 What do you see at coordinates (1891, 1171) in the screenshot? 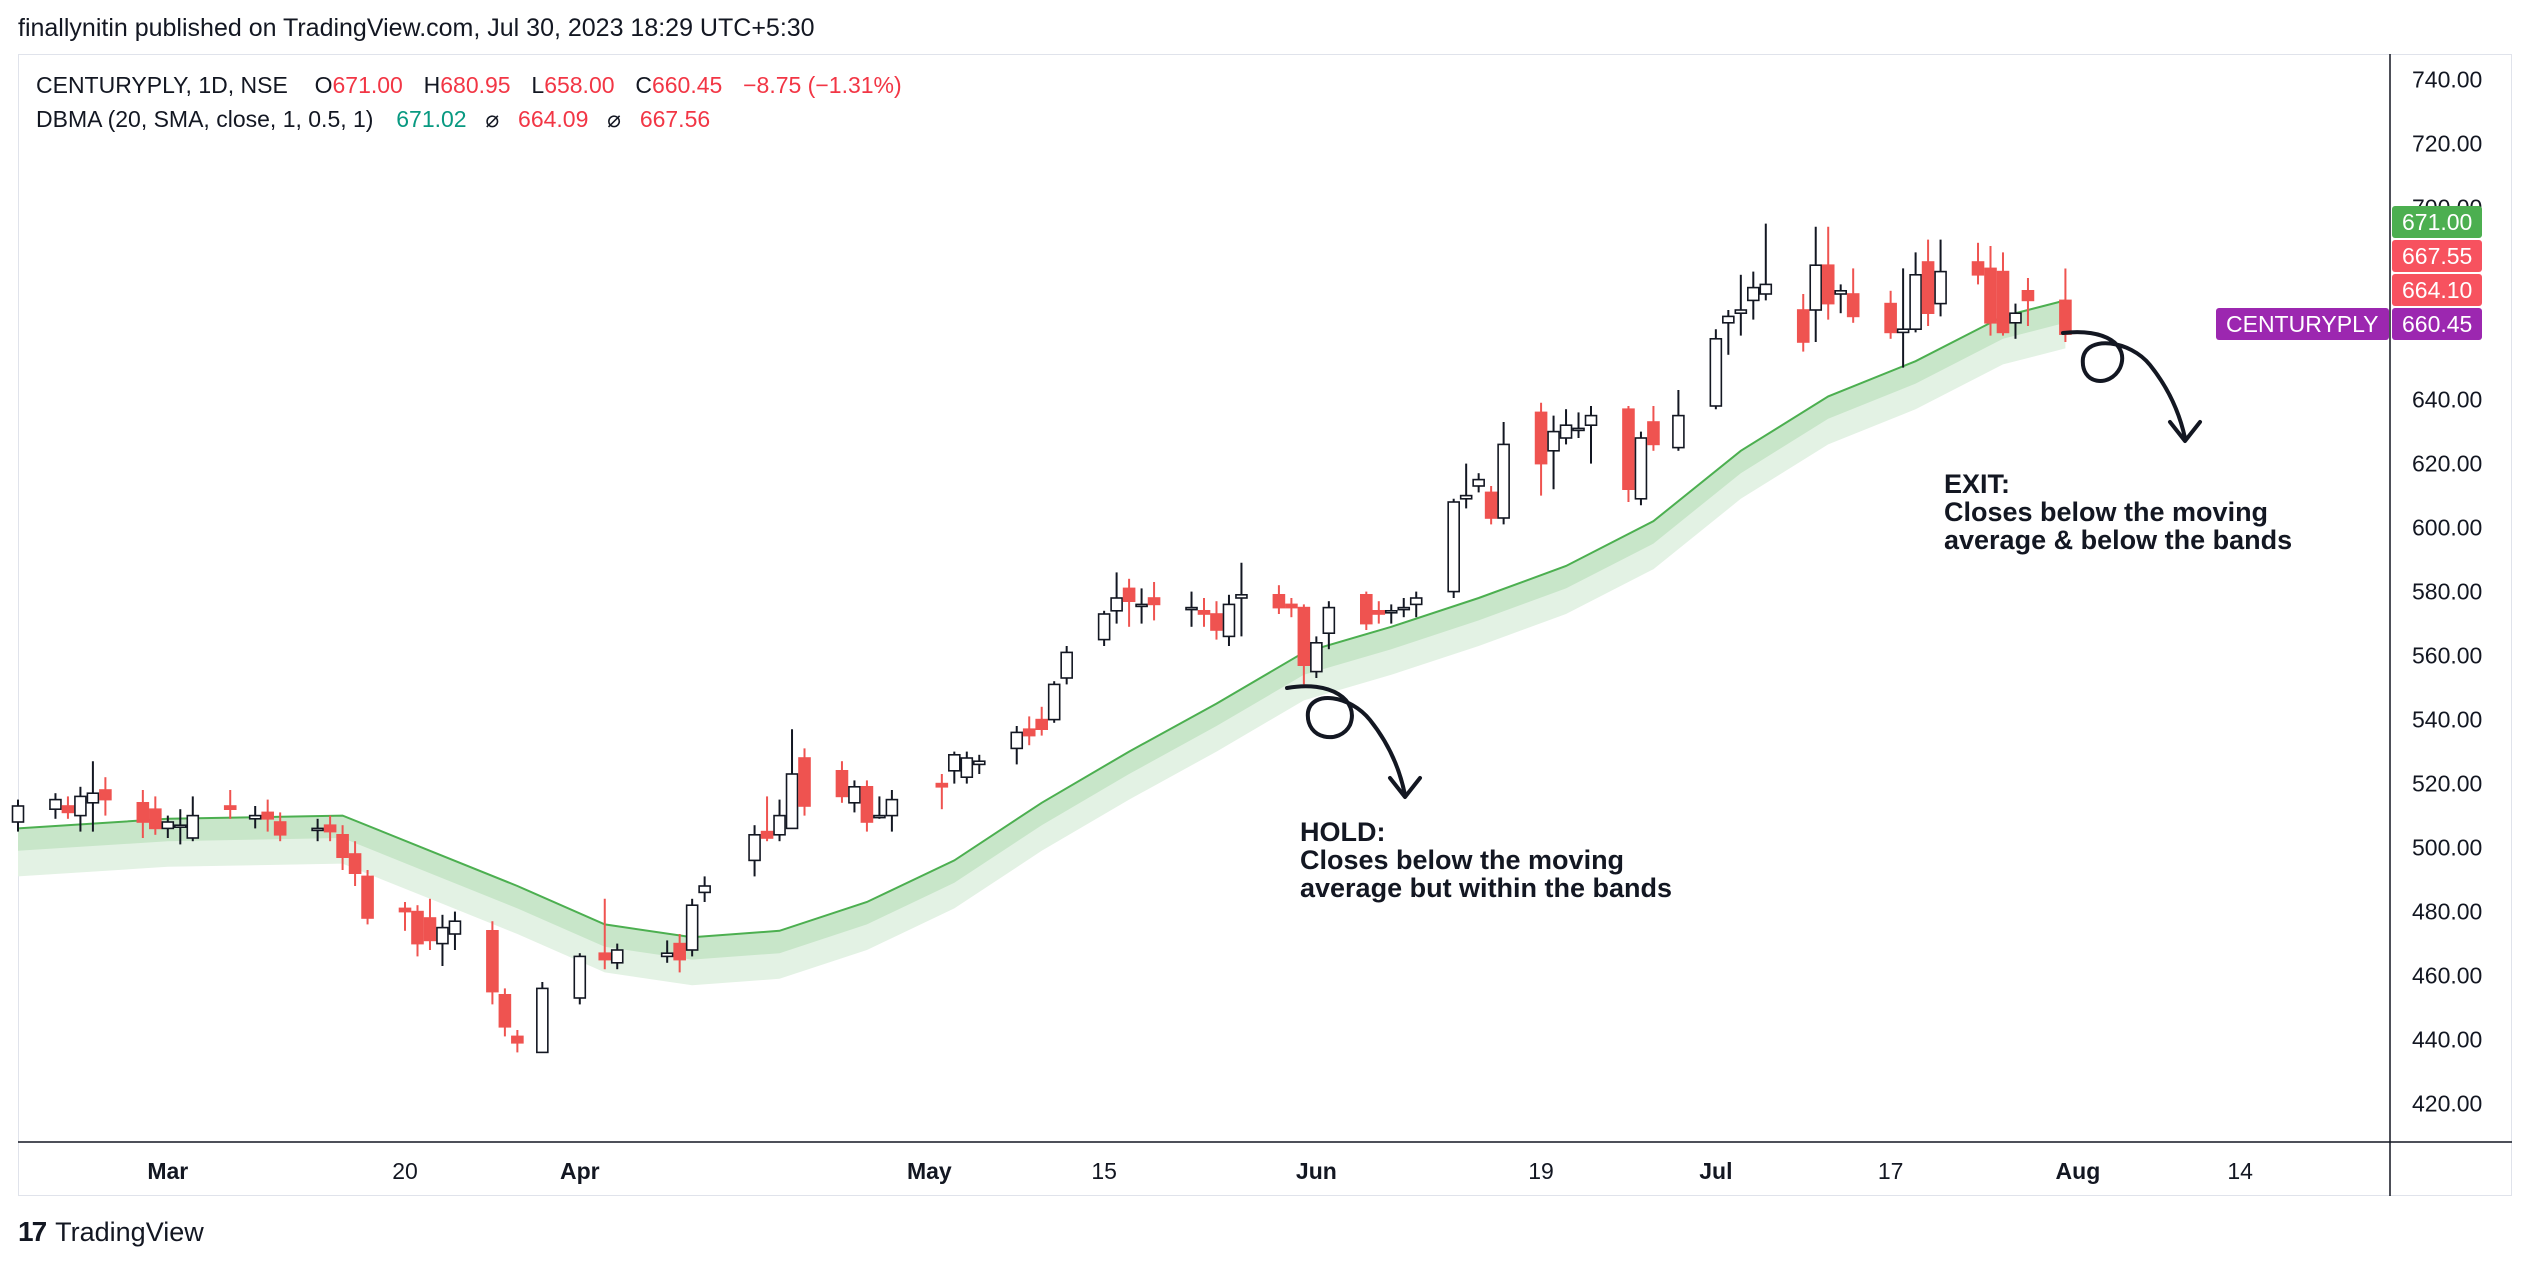
I see `time-tick-label: 17` at bounding box center [1891, 1171].